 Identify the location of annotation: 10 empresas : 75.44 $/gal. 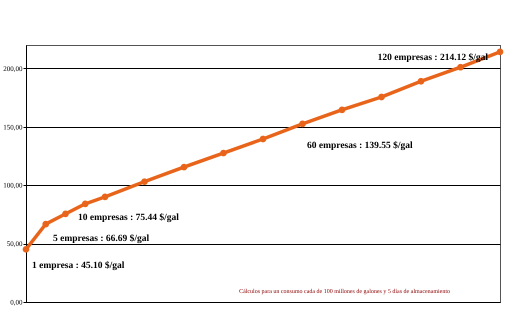
(129, 218).